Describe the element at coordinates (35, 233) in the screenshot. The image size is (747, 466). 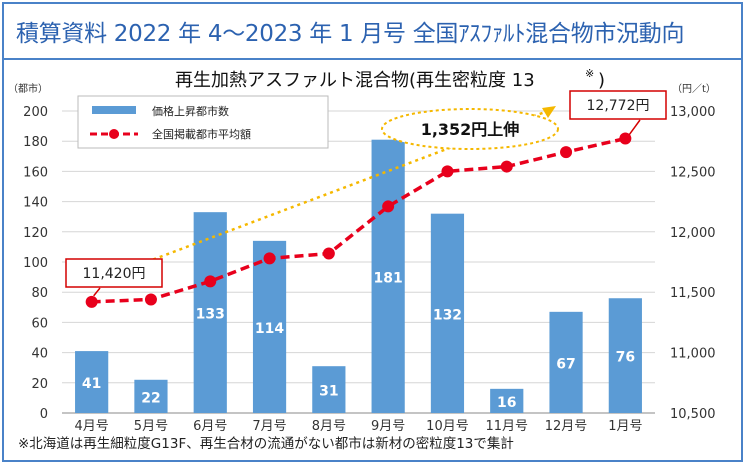
I see `y-left-tick-label: 120` at that location.